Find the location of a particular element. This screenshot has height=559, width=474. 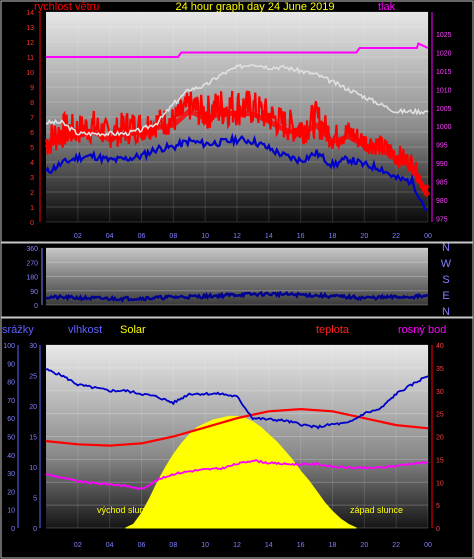

pressure-tick-label: 990 is located at coordinates (442, 164).